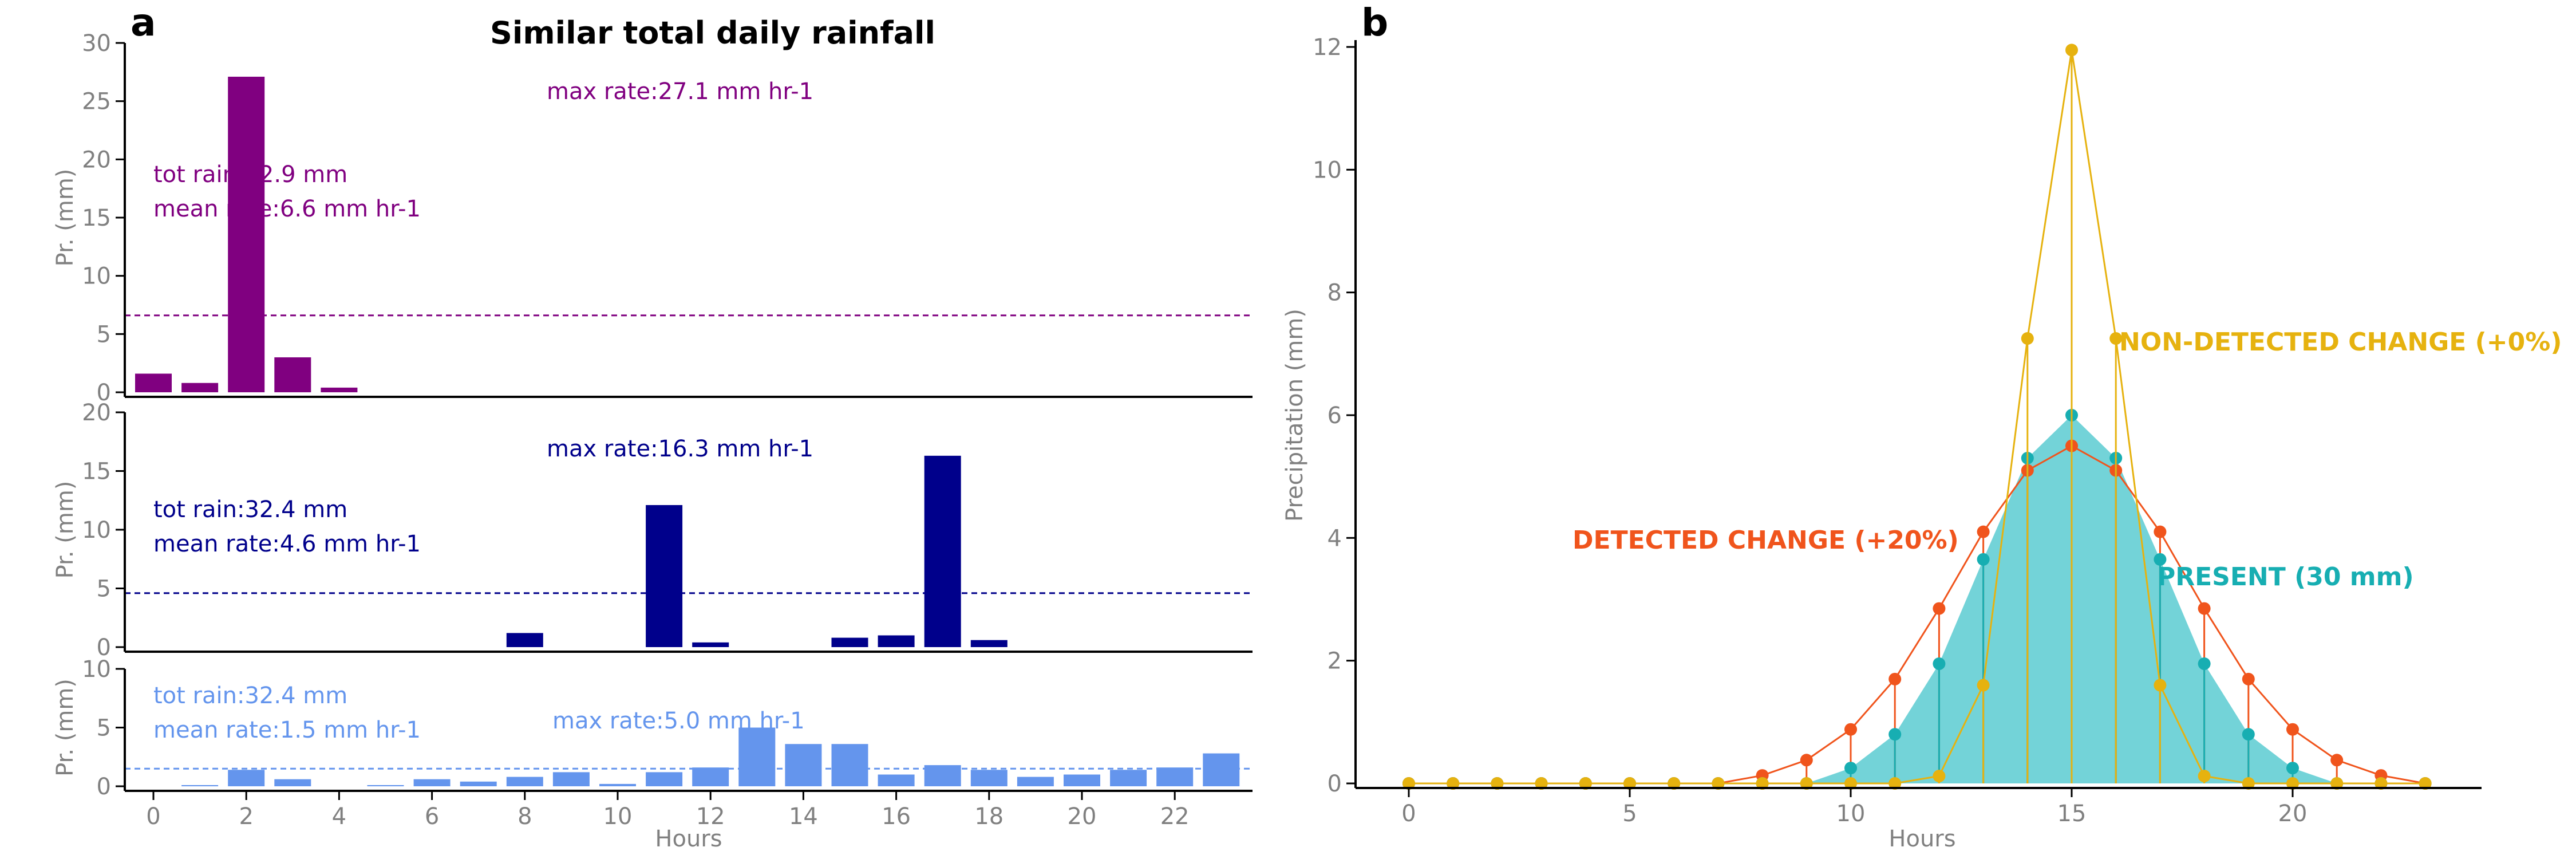 The image size is (2576, 859). Describe the element at coordinates (1175, 816) in the screenshot. I see `x-tick-label: 22` at that location.